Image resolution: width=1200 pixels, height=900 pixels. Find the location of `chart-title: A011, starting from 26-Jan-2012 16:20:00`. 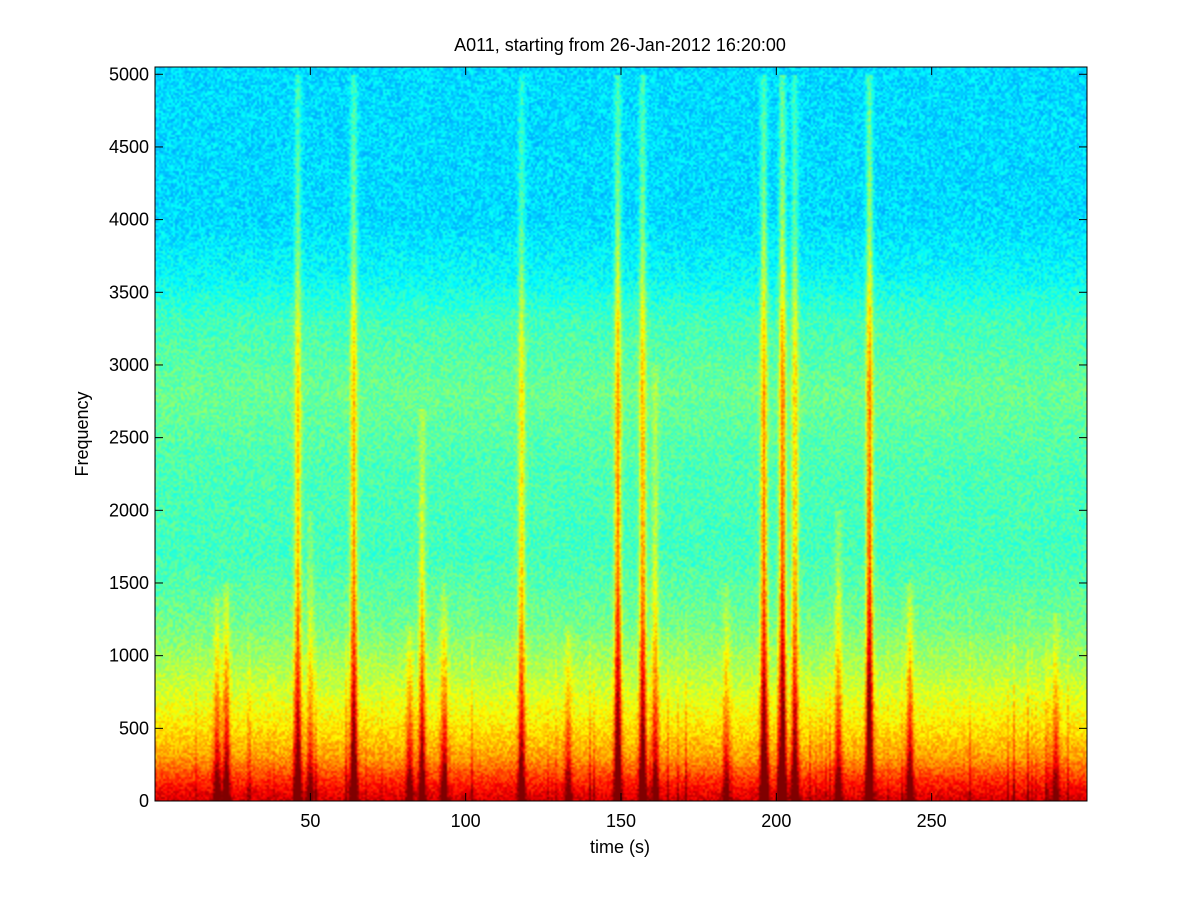

chart-title: A011, starting from 26-Jan-2012 16:20:00 is located at coordinates (620, 45).